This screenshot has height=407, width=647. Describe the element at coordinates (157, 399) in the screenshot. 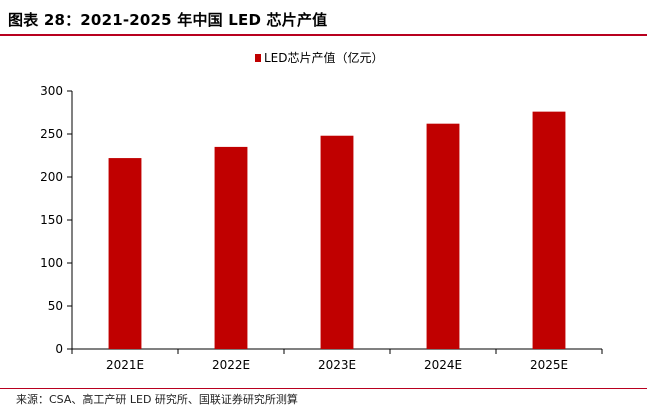

I see `source-note: 来源：CSA、高工产研 LED 研究所、国联证券研究所测算` at that location.